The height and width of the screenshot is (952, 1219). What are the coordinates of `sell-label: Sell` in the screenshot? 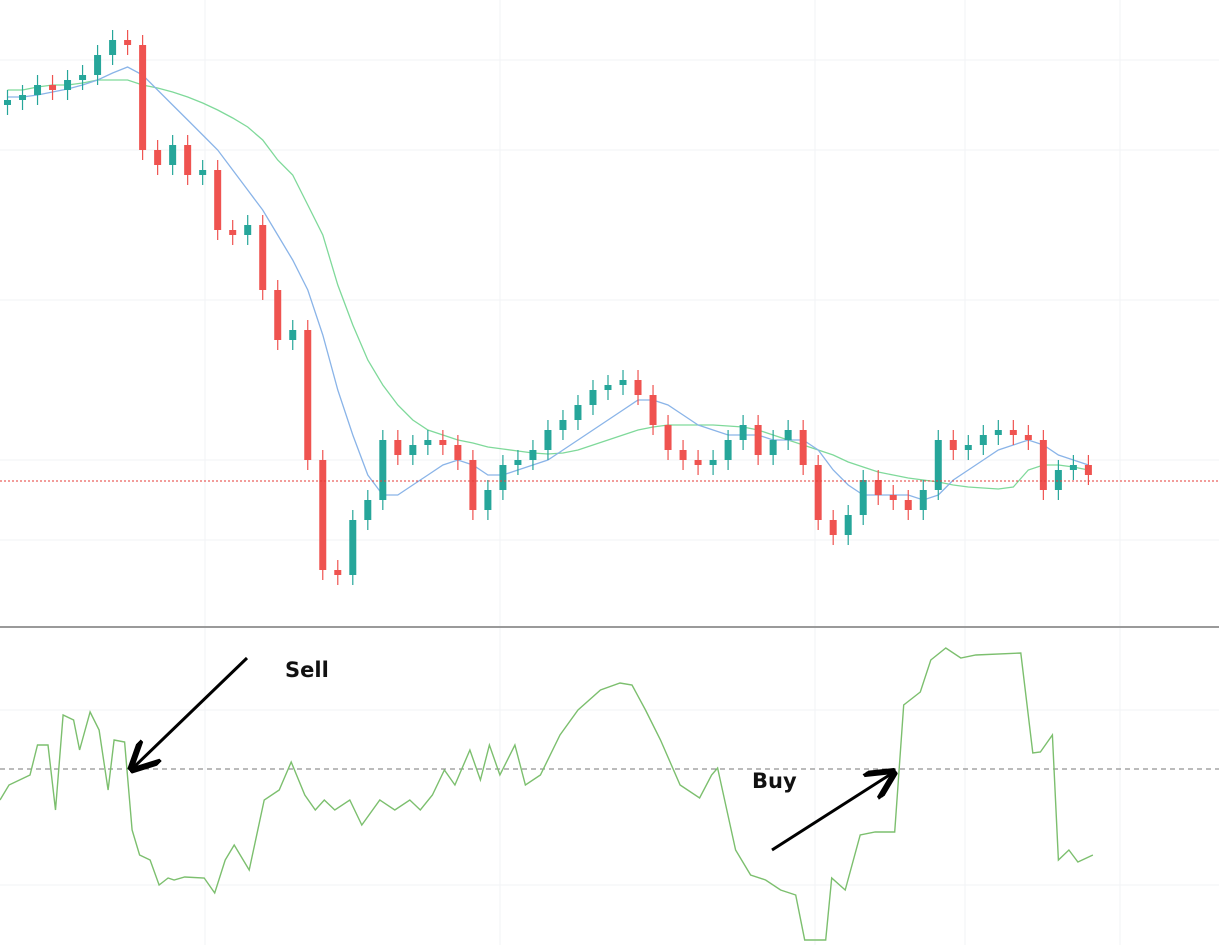 It's located at (307, 670).